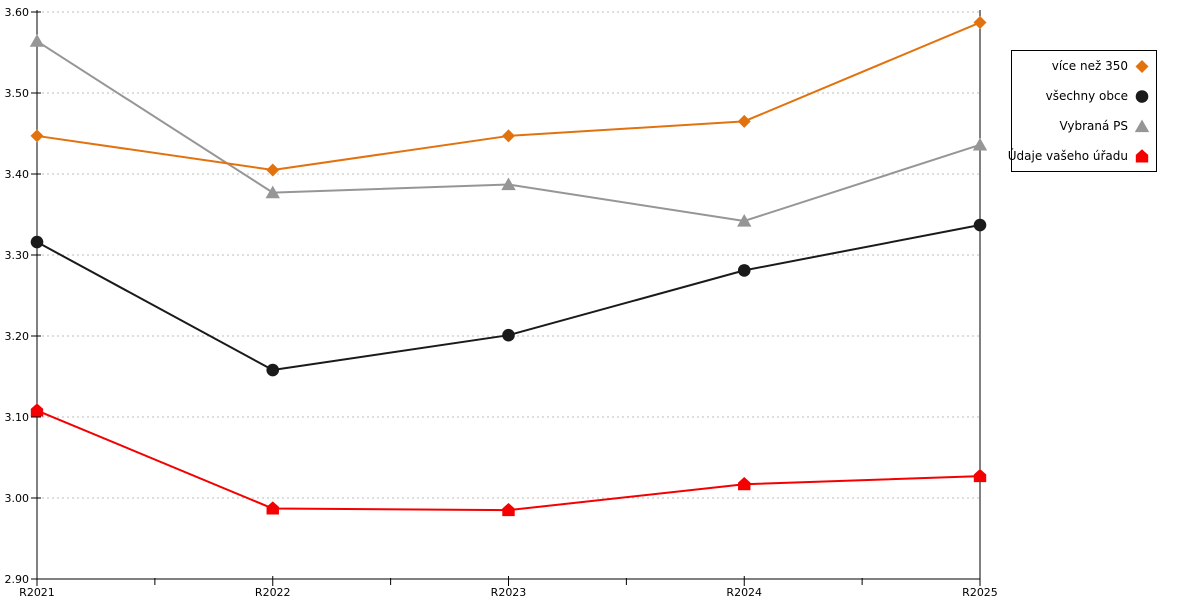 Image resolution: width=1200 pixels, height=600 pixels. I want to click on x-tick-label: R2021, so click(37, 592).